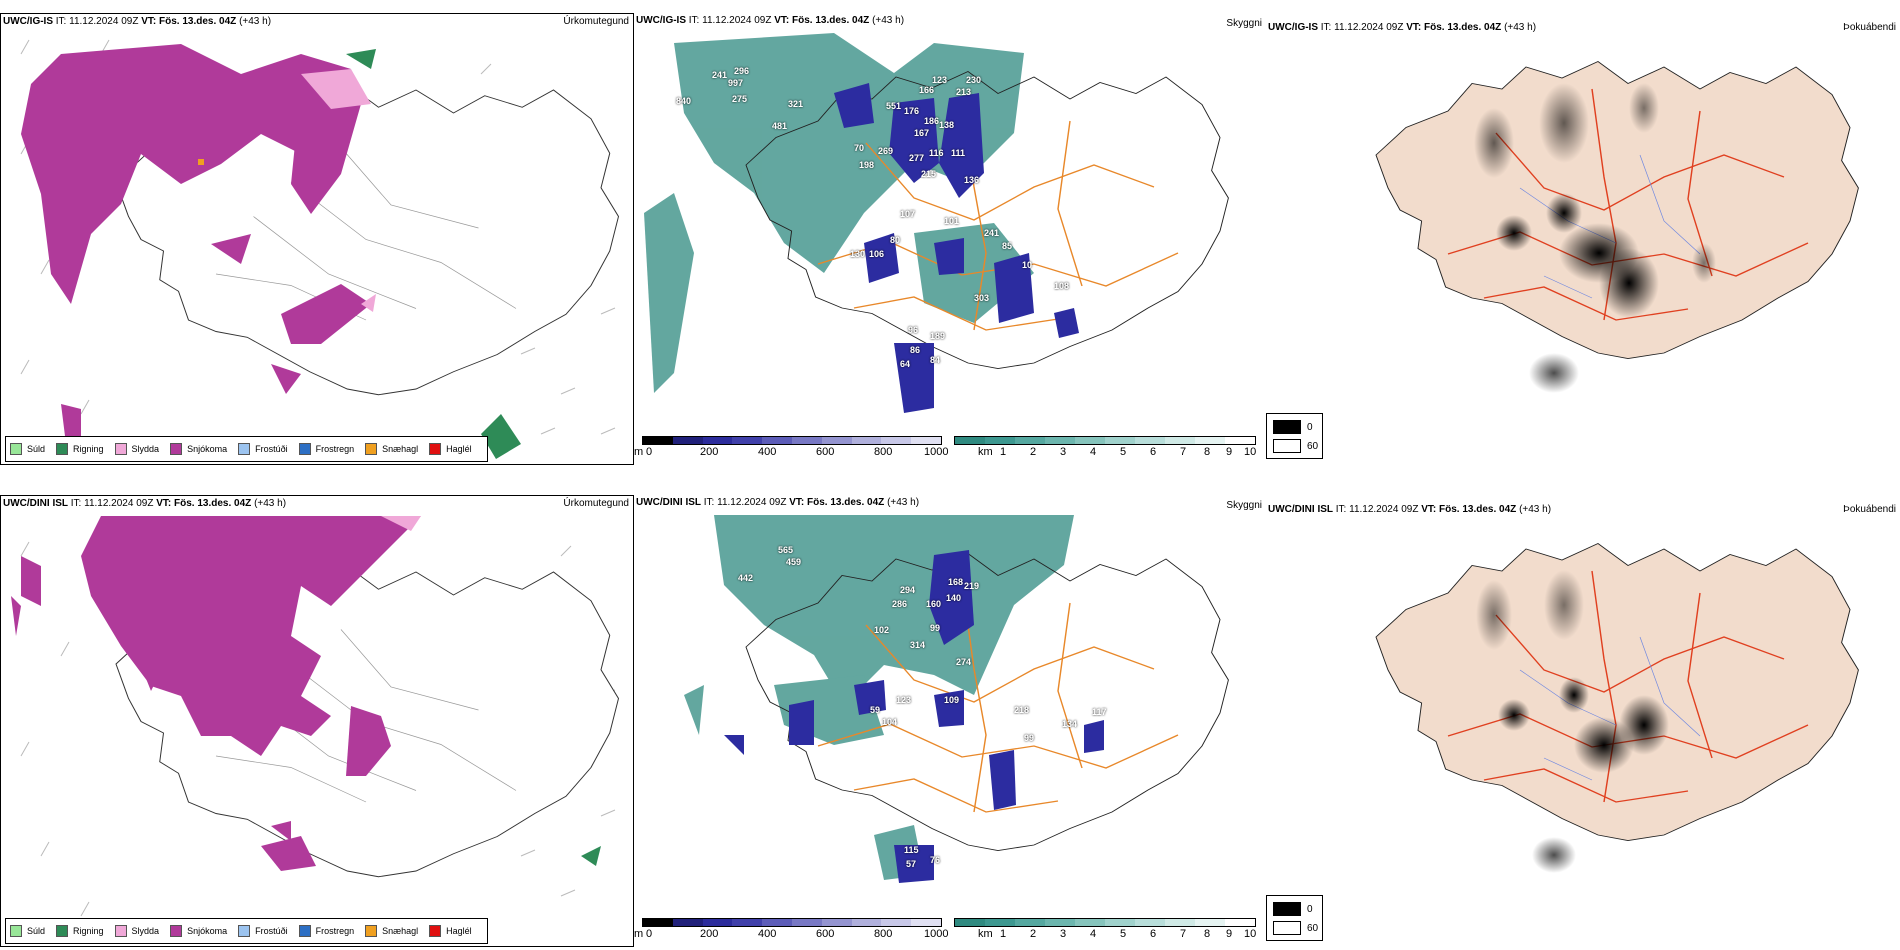 The image size is (1900, 950). Describe the element at coordinates (929, 174) in the screenshot. I see `cloud-base-value: 215` at that location.